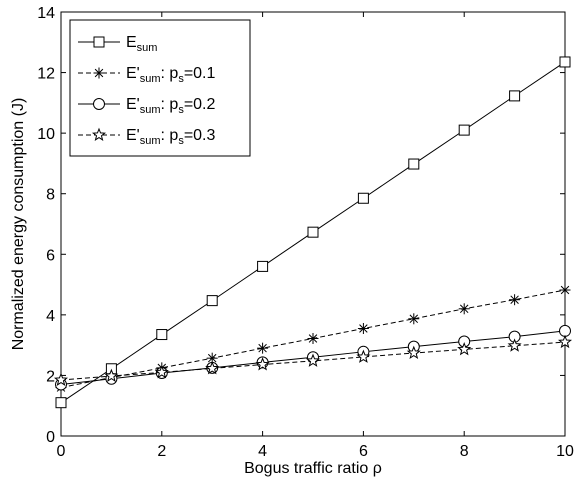 The height and width of the screenshot is (487, 576). Describe the element at coordinates (117, 44) in the screenshot. I see `legend-item: Esum` at that location.